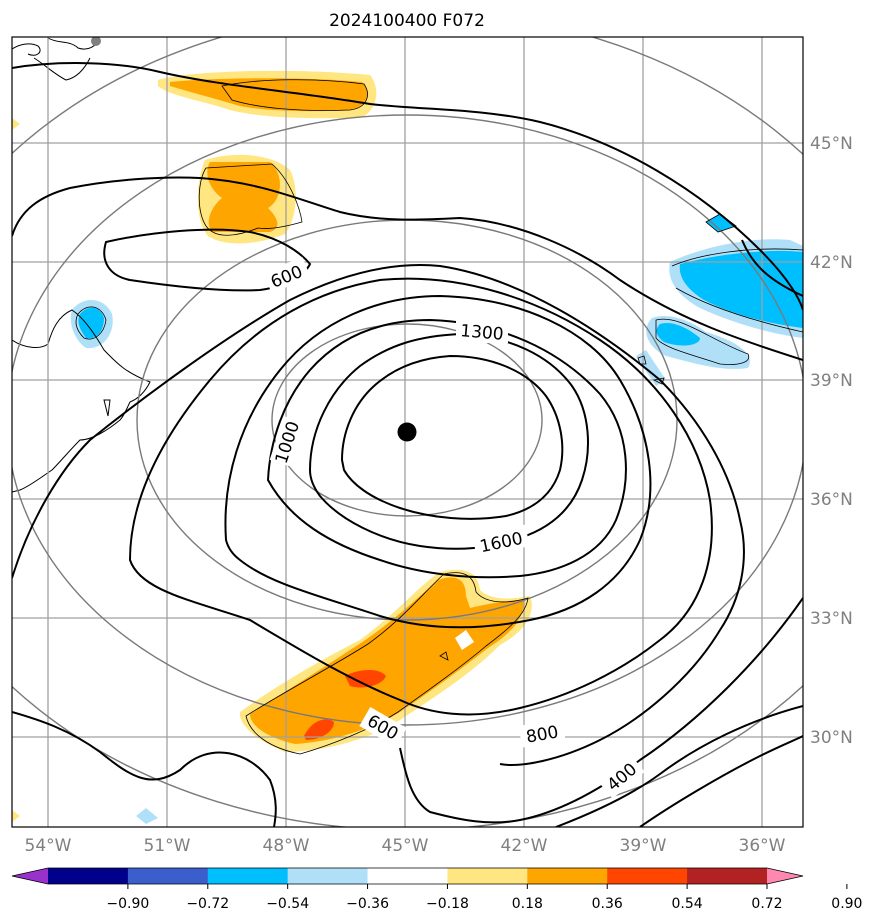 This screenshot has height=924, width=873. What do you see at coordinates (367, 904) in the screenshot?
I see `colorbar-tick-label: −0.36` at bounding box center [367, 904].